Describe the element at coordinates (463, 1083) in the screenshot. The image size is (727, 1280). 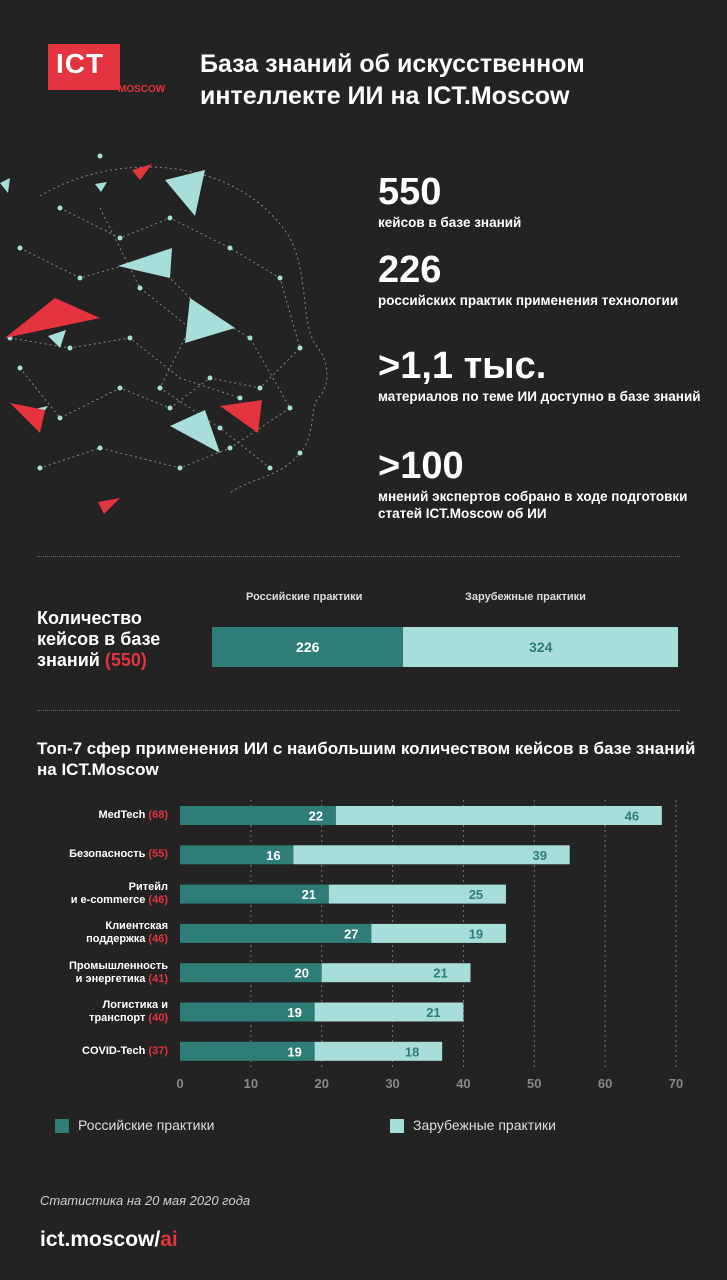
I see `x-tick-label: 40` at that location.